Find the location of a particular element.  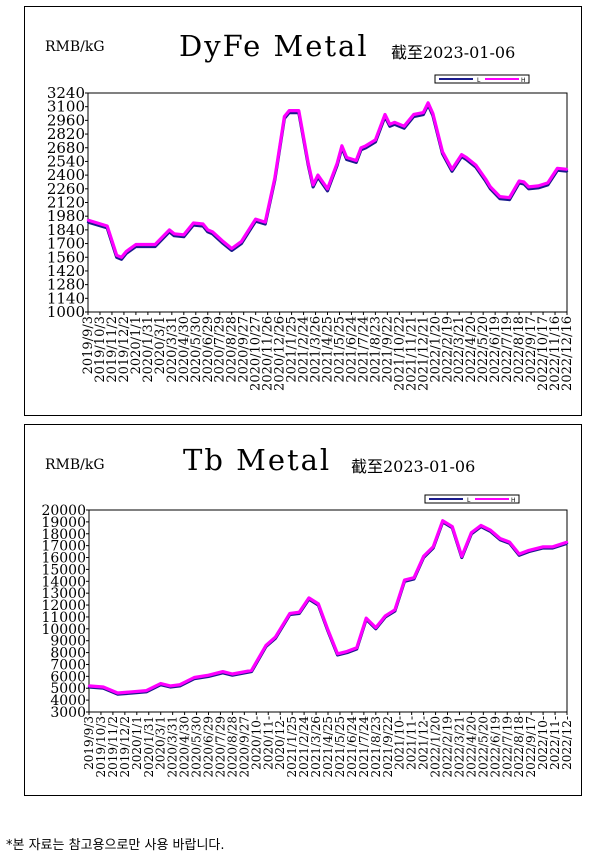

dyfe-x-tick-label: 2022/11/16 is located at coordinates (555, 353).